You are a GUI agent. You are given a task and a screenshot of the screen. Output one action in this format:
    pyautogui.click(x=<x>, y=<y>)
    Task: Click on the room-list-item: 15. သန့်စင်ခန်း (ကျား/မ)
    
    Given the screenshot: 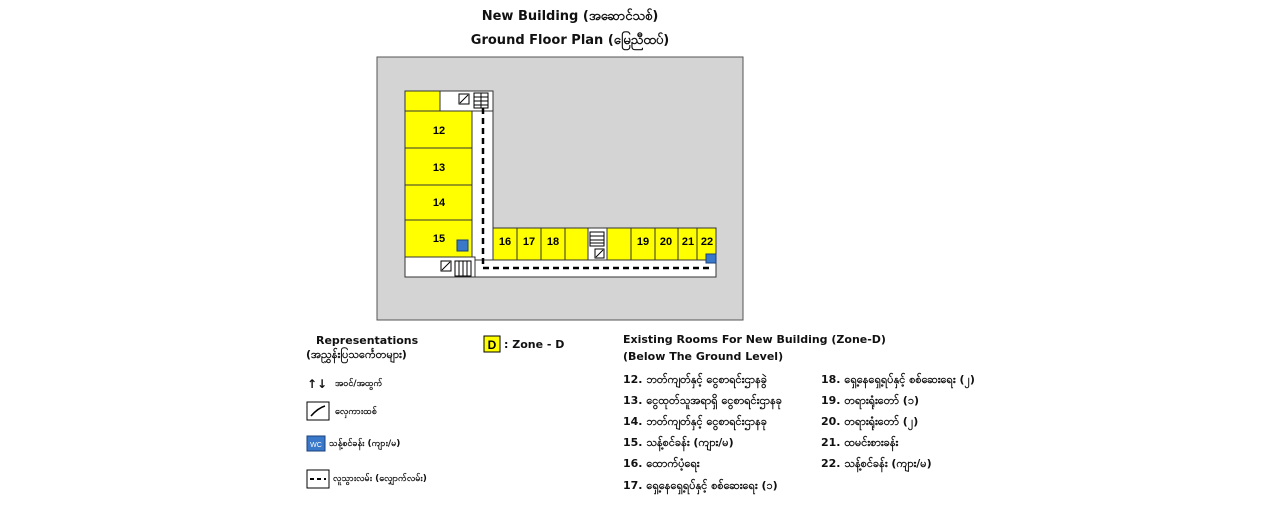 What is the action you would take?
    pyautogui.click(x=678, y=442)
    